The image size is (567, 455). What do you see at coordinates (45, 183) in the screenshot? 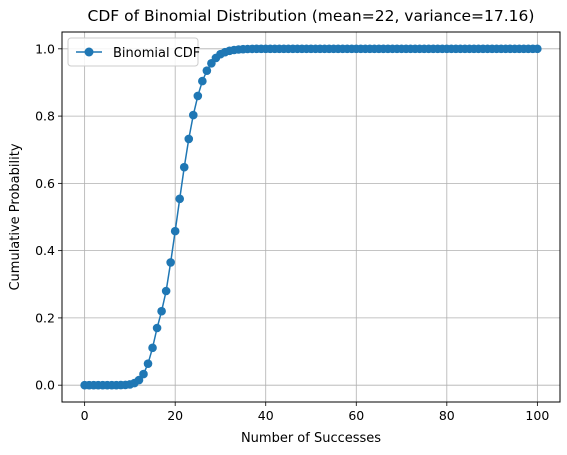
I see `y-tick-label: 0.6` at bounding box center [45, 183].